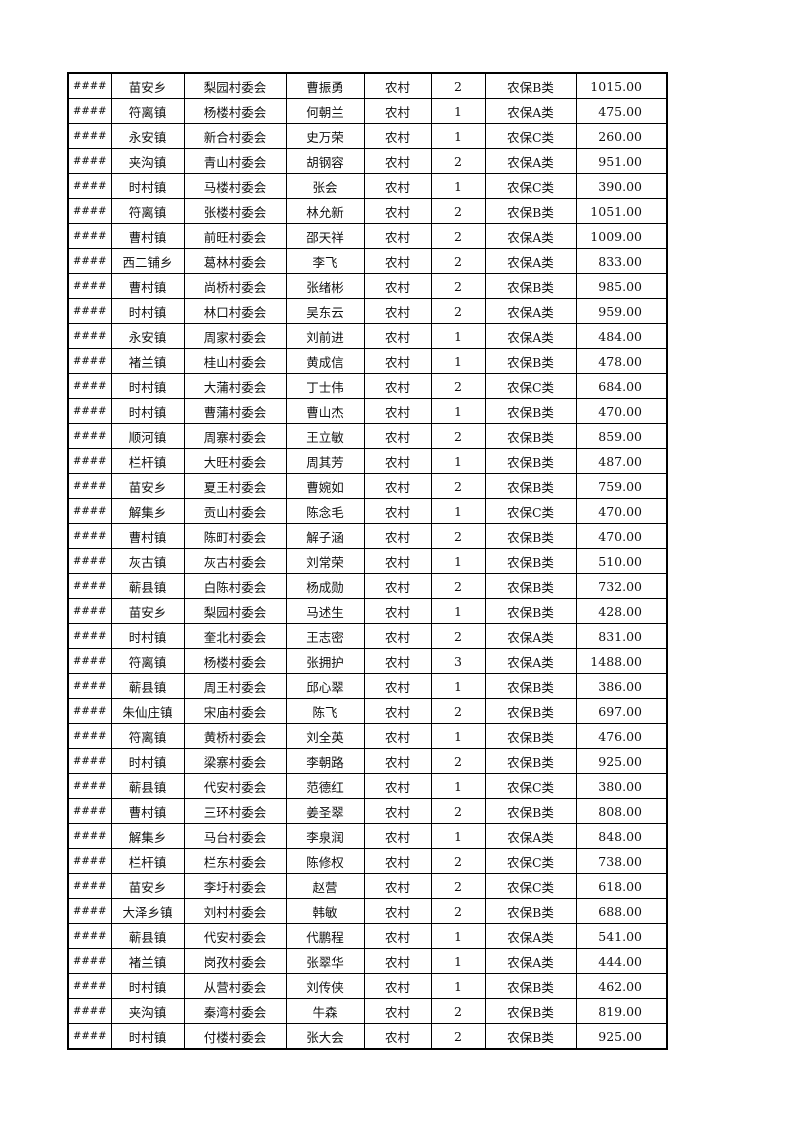 The height and width of the screenshot is (1122, 793). What do you see at coordinates (325, 636) in the screenshot?
I see `name-cell: 王志密` at bounding box center [325, 636].